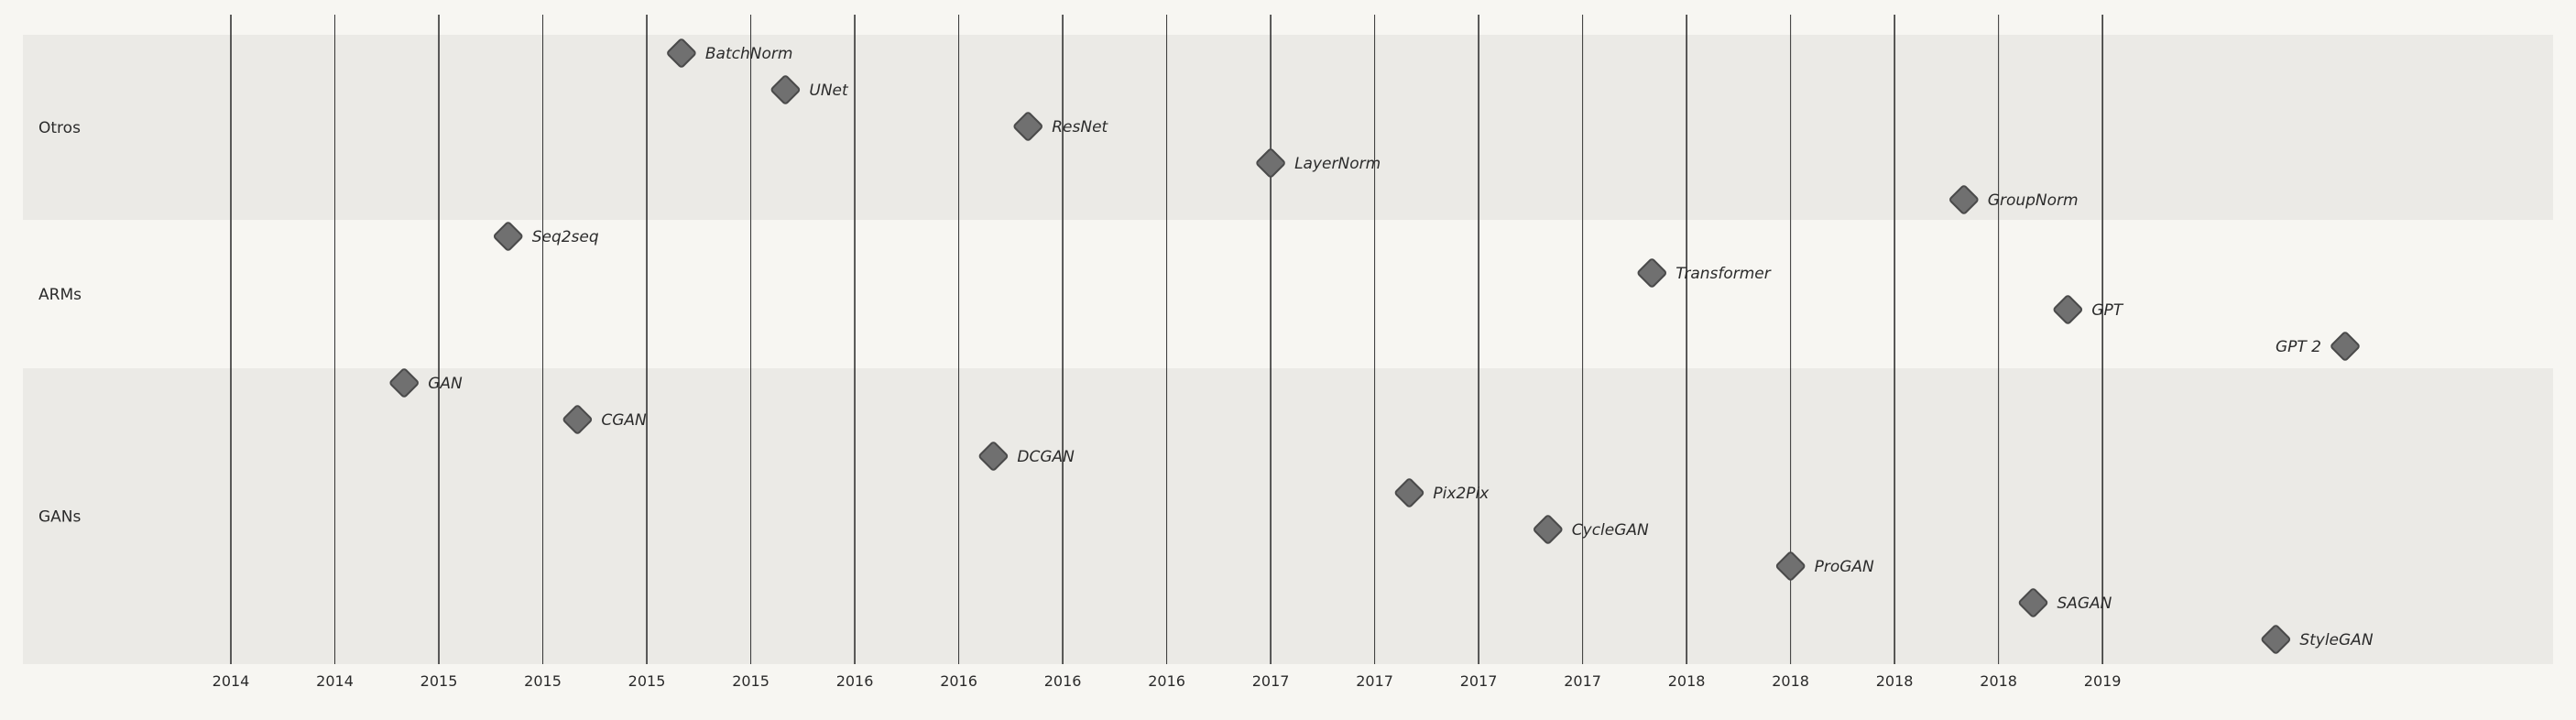 Image resolution: width=2576 pixels, height=720 pixels. I want to click on milestone-label: GPT, so click(2107, 310).